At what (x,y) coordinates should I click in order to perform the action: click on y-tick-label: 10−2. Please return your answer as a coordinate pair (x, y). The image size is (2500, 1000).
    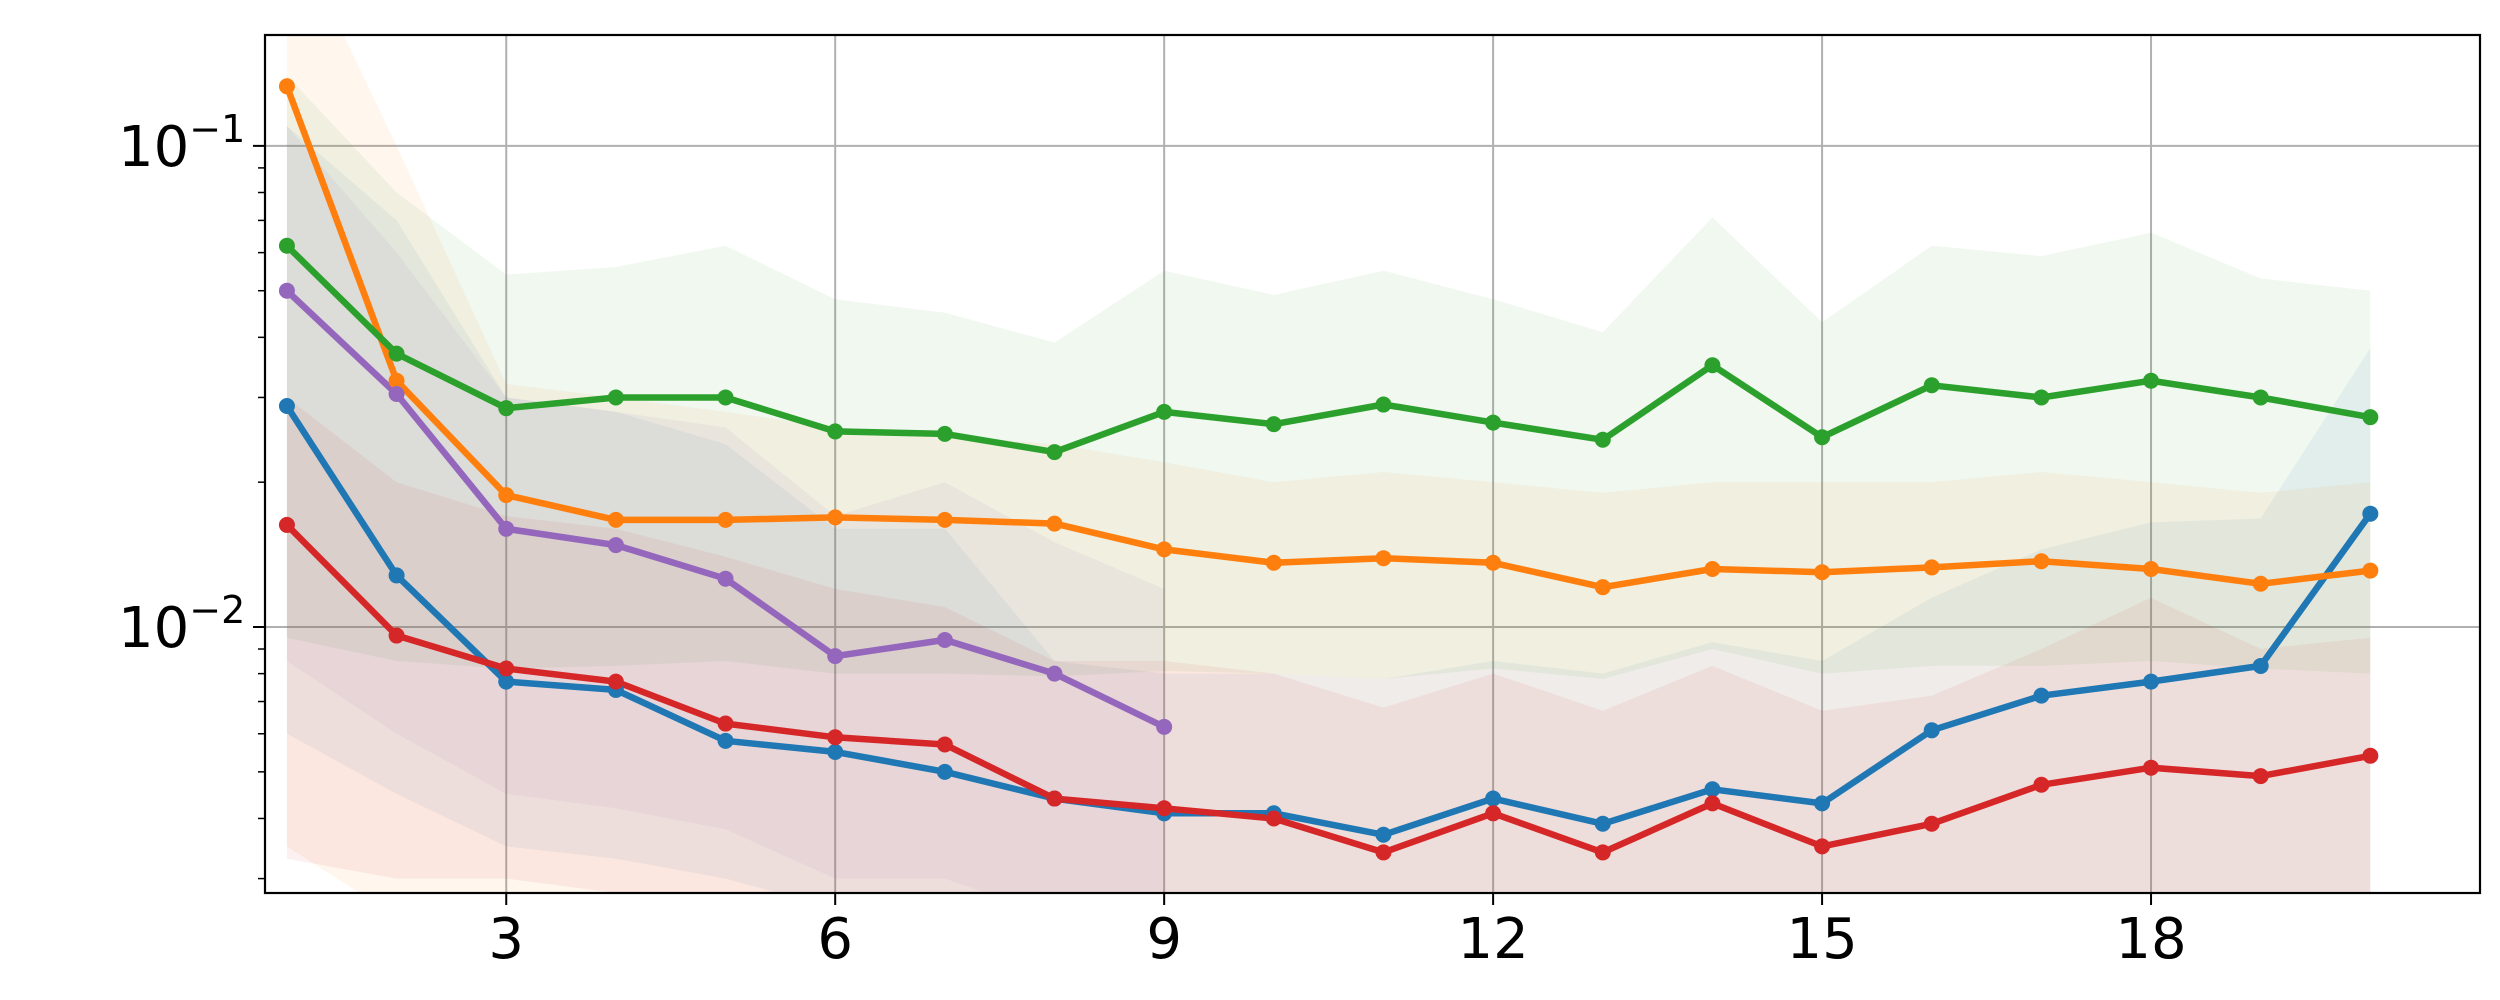
    Looking at the image, I should click on (181, 624).